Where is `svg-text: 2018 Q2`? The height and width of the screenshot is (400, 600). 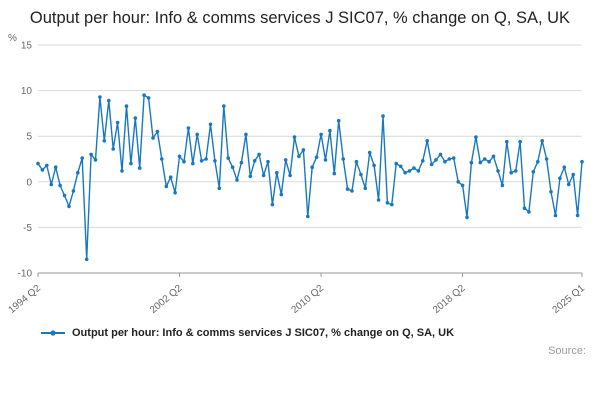
svg-text: 2018 Q2 is located at coordinates (449, 298).